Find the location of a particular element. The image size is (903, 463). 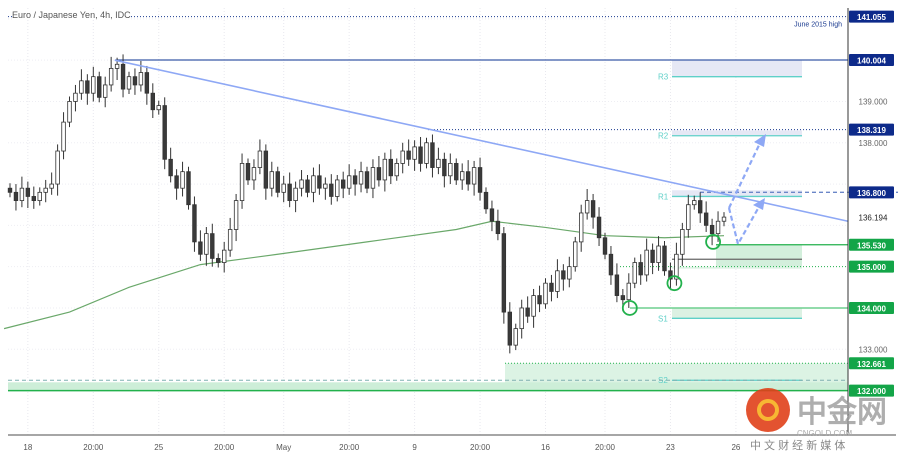

r2-zone is located at coordinates (737, 133).